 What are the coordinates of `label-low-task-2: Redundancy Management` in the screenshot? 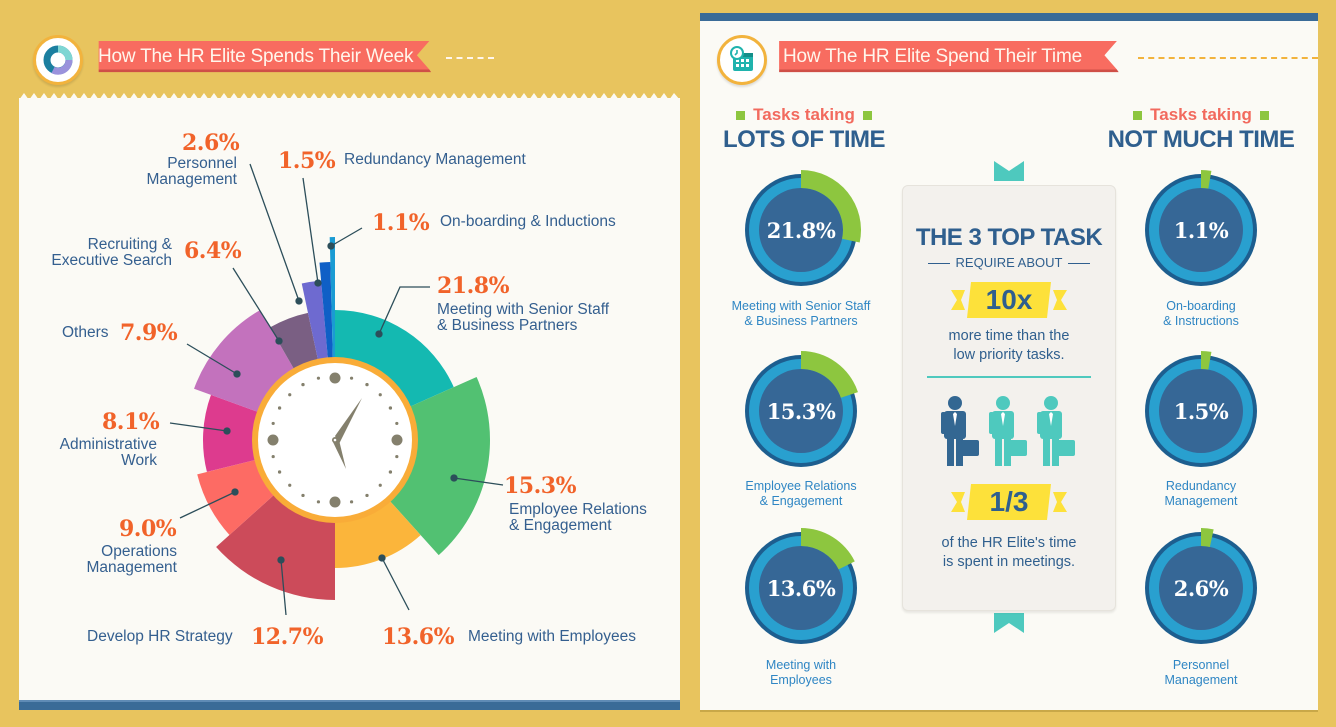 It's located at (1201, 493).